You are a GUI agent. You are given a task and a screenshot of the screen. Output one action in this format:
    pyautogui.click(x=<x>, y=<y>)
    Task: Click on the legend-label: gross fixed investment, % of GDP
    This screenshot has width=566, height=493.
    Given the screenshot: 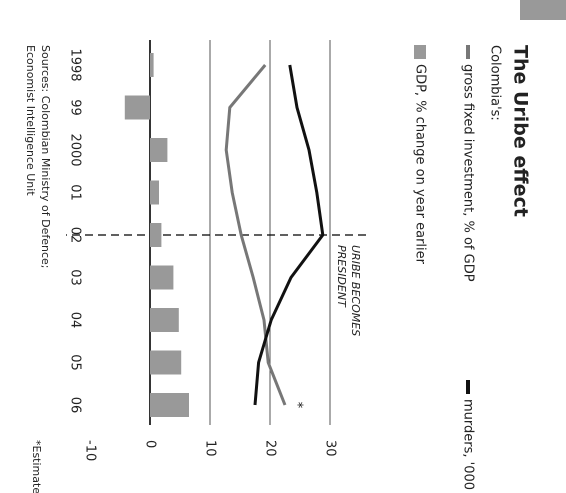 What is the action you would take?
    pyautogui.click(x=468, y=173)
    